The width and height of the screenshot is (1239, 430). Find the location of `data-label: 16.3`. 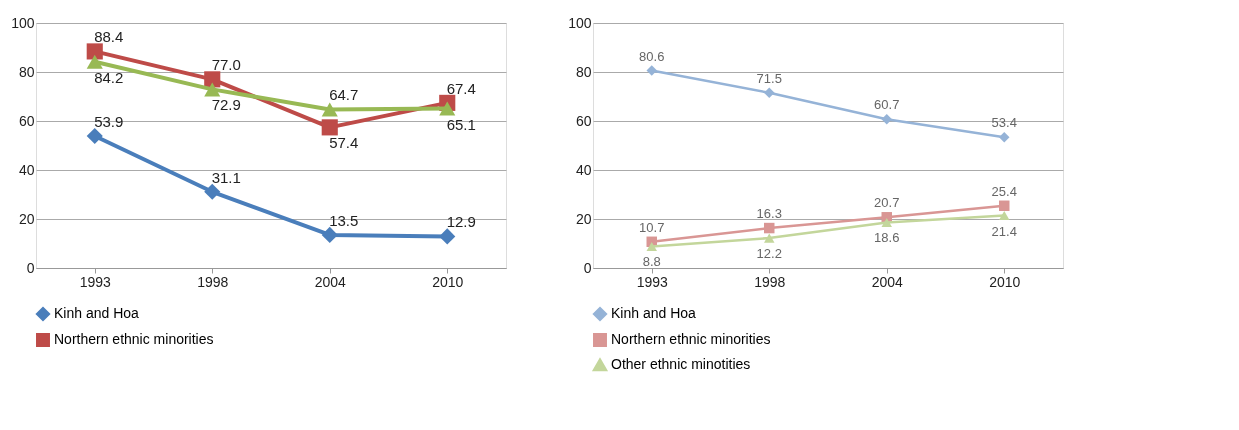

data-label: 16.3 is located at coordinates (769, 214).